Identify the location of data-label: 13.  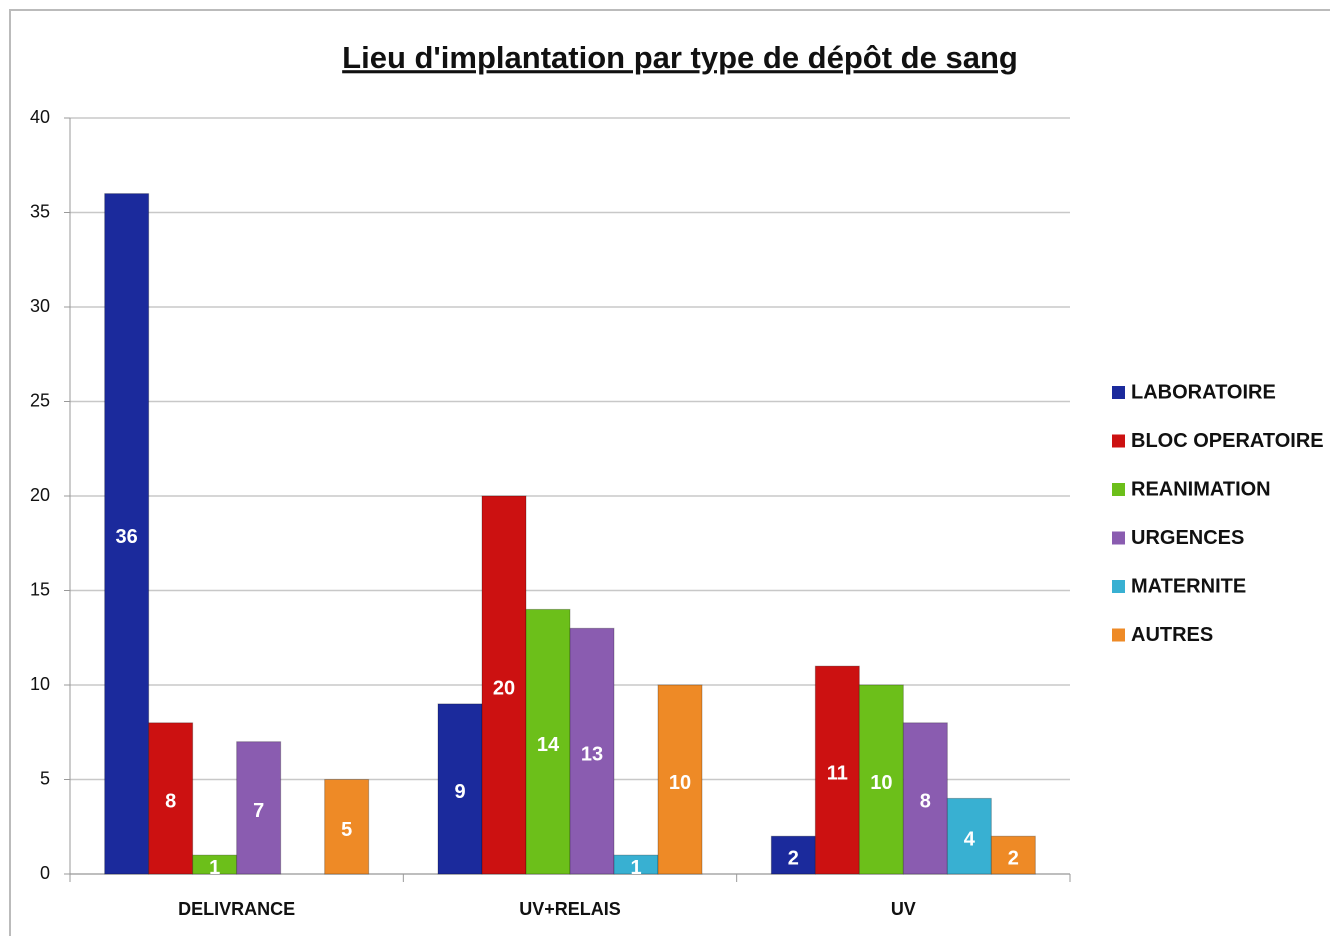
(592, 754).